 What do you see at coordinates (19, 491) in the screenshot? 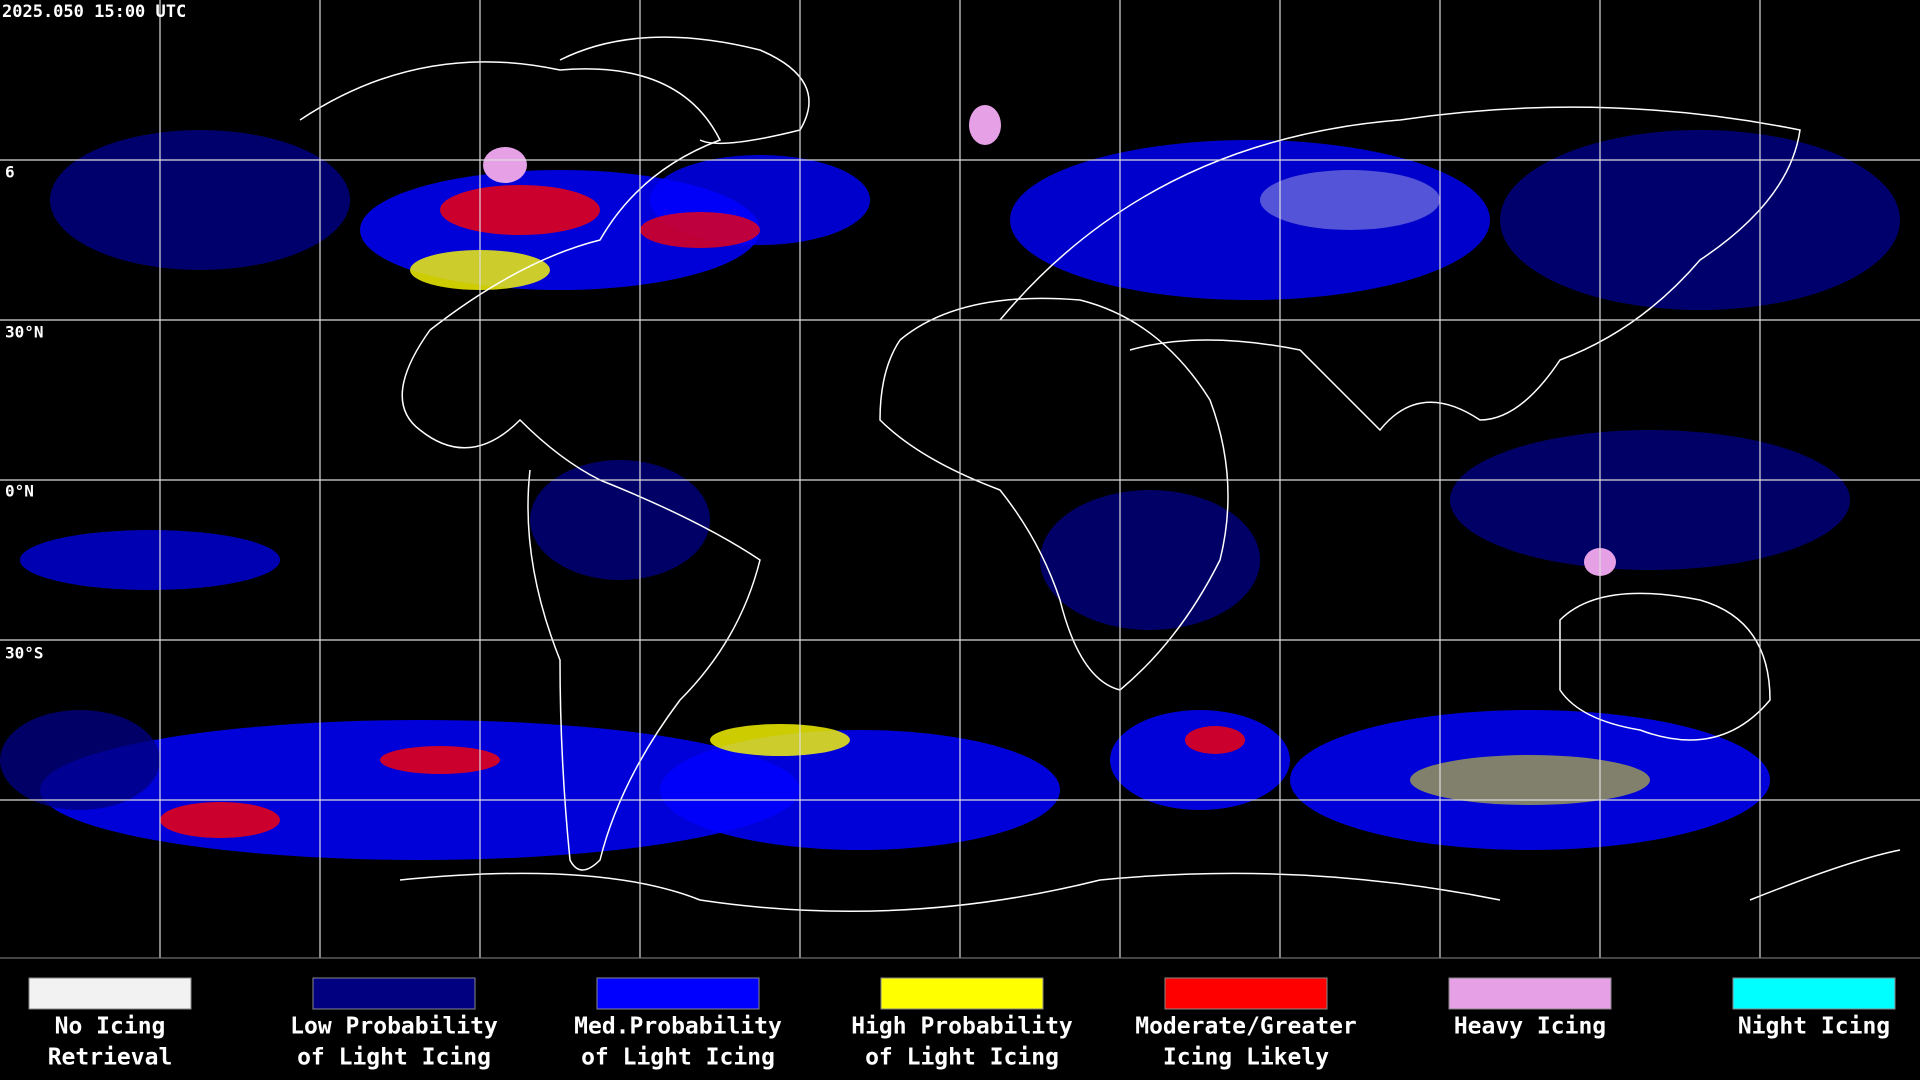
I see `latitude-label: 0°N` at bounding box center [19, 491].